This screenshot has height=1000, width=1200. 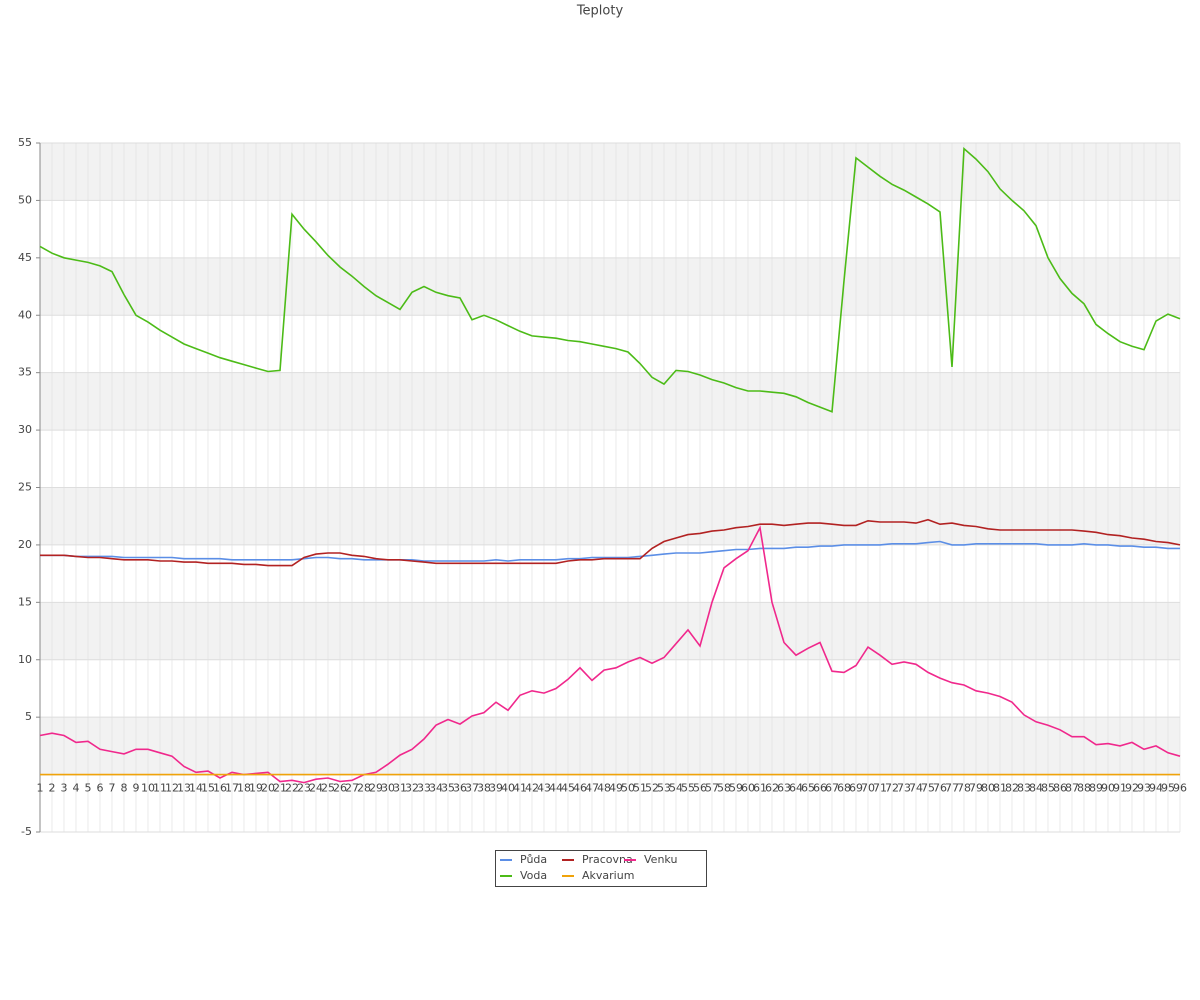 What do you see at coordinates (112, 788) in the screenshot?
I see `x-tick-label: 7` at bounding box center [112, 788].